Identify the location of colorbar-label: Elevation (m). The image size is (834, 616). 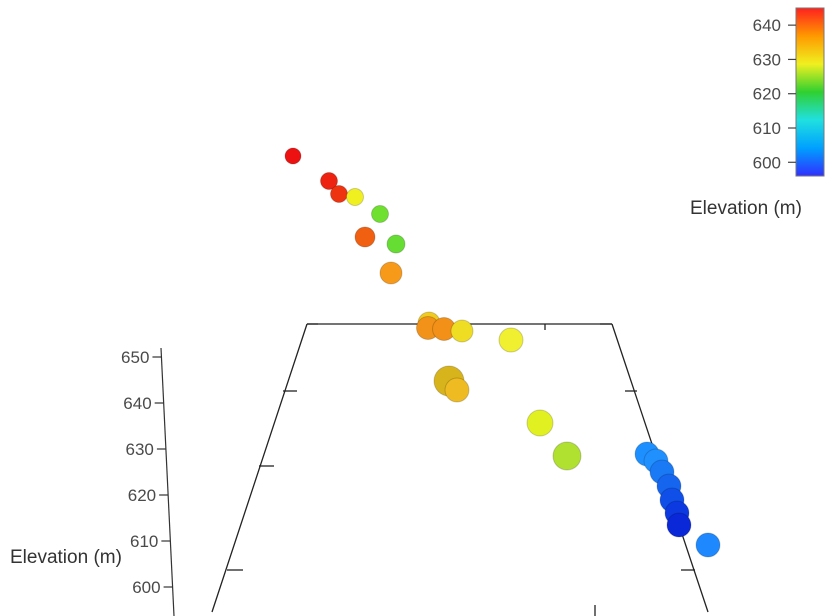
(746, 208).